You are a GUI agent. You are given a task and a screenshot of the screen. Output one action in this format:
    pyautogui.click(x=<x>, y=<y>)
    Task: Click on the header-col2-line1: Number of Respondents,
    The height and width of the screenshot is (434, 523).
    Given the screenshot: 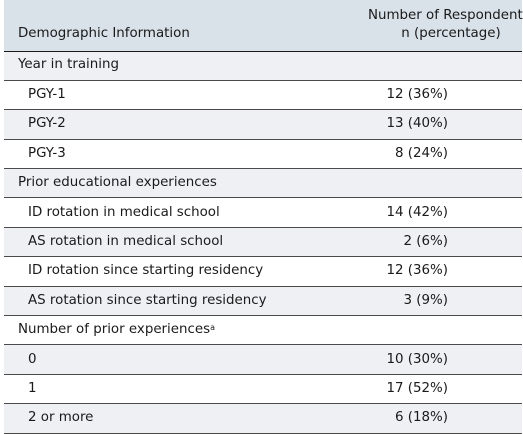 What is the action you would take?
    pyautogui.click(x=445, y=15)
    